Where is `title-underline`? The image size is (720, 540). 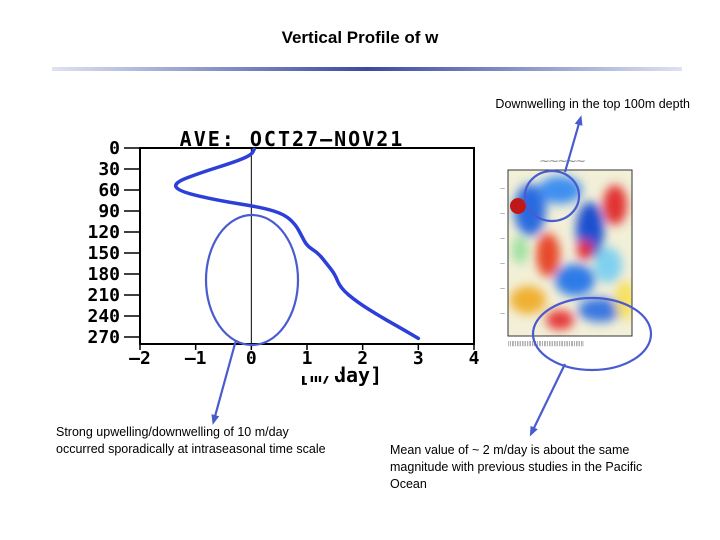 title-underline is located at coordinates (367, 69).